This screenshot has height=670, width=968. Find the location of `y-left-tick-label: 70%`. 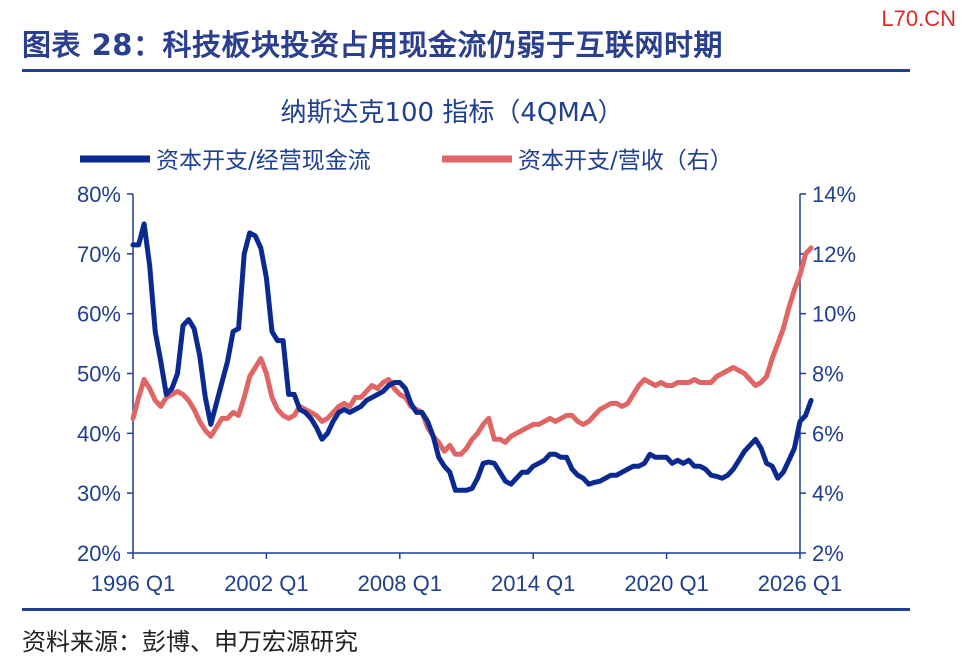

y-left-tick-label: 70% is located at coordinates (99, 254).